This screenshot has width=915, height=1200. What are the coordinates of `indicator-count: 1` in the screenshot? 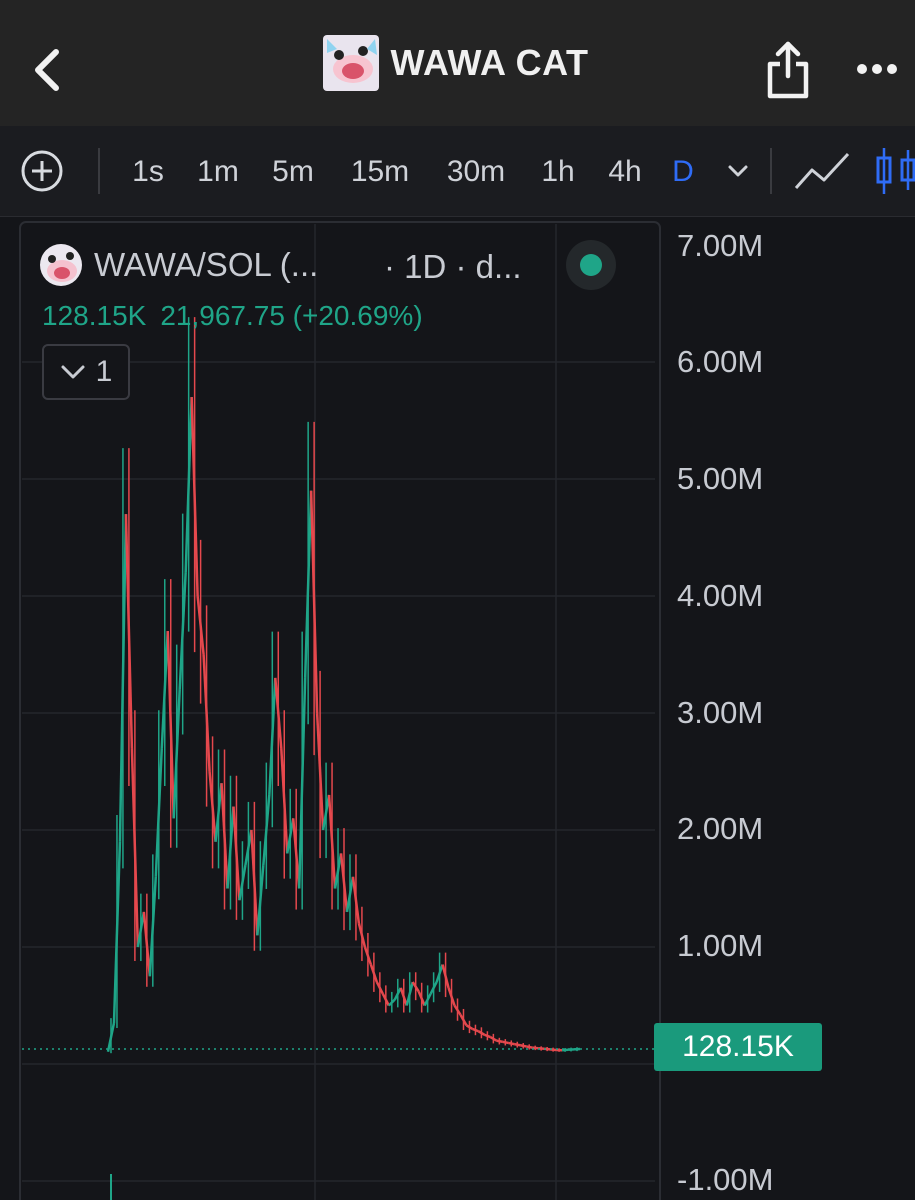 It's located at (104, 371).